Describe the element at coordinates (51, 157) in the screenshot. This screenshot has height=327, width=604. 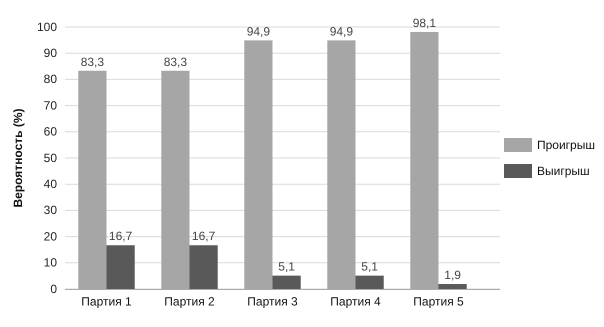
I see `y-tick-label: 50` at that location.